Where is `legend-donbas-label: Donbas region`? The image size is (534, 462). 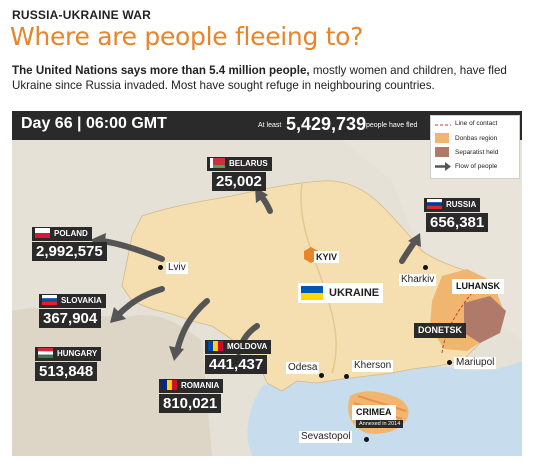 legend-donbas-label: Donbas region is located at coordinates (476, 138).